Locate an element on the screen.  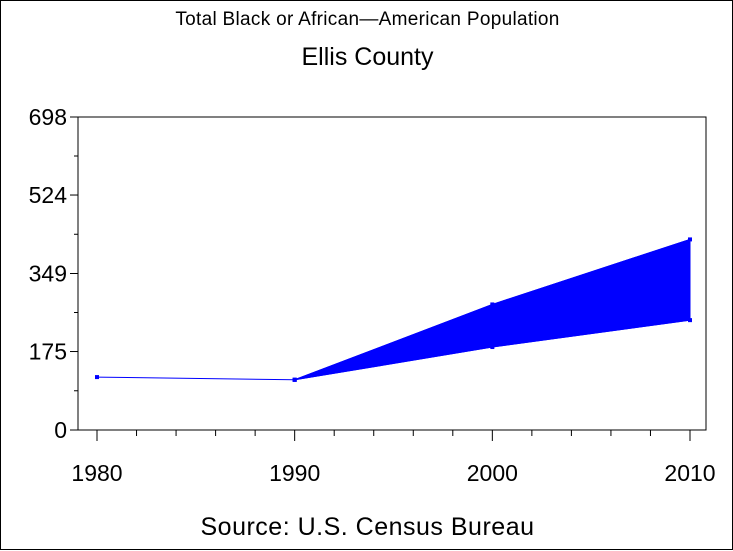
y-axis: 0 175 349 524 698 is located at coordinates (53, 273).